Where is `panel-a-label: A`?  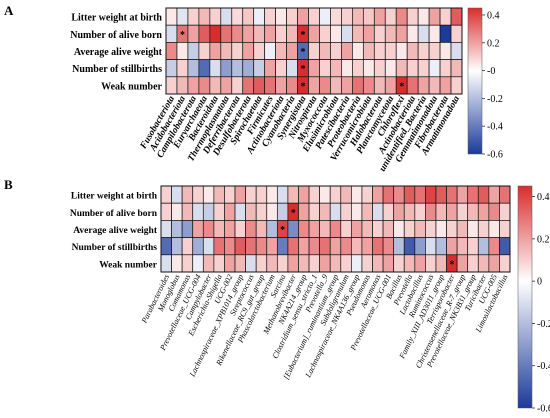 panel-a-label: A is located at coordinates (9, 10).